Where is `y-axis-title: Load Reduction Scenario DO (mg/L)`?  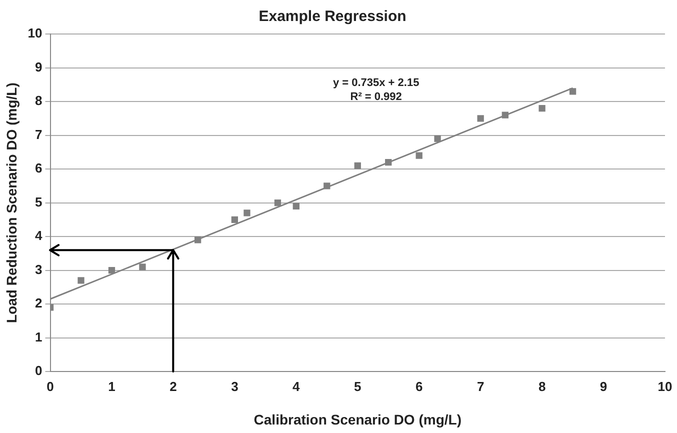
y-axis-title: Load Reduction Scenario DO (mg/L) is located at coordinates (11, 202).